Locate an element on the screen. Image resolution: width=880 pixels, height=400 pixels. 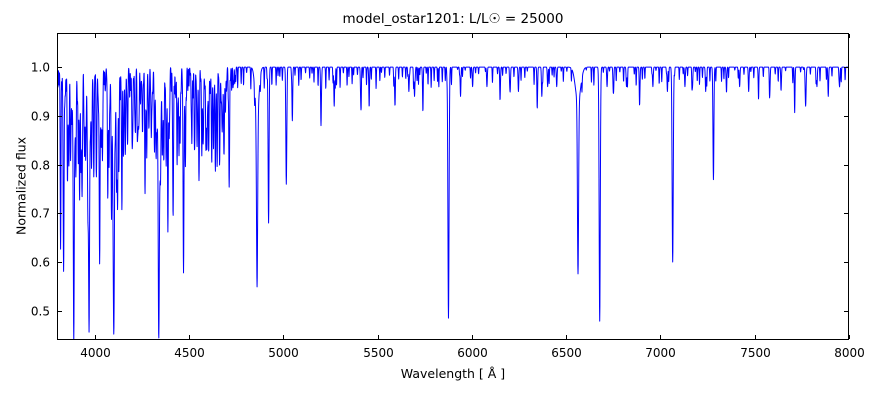
x-tick-label: 5500 is located at coordinates (378, 353).